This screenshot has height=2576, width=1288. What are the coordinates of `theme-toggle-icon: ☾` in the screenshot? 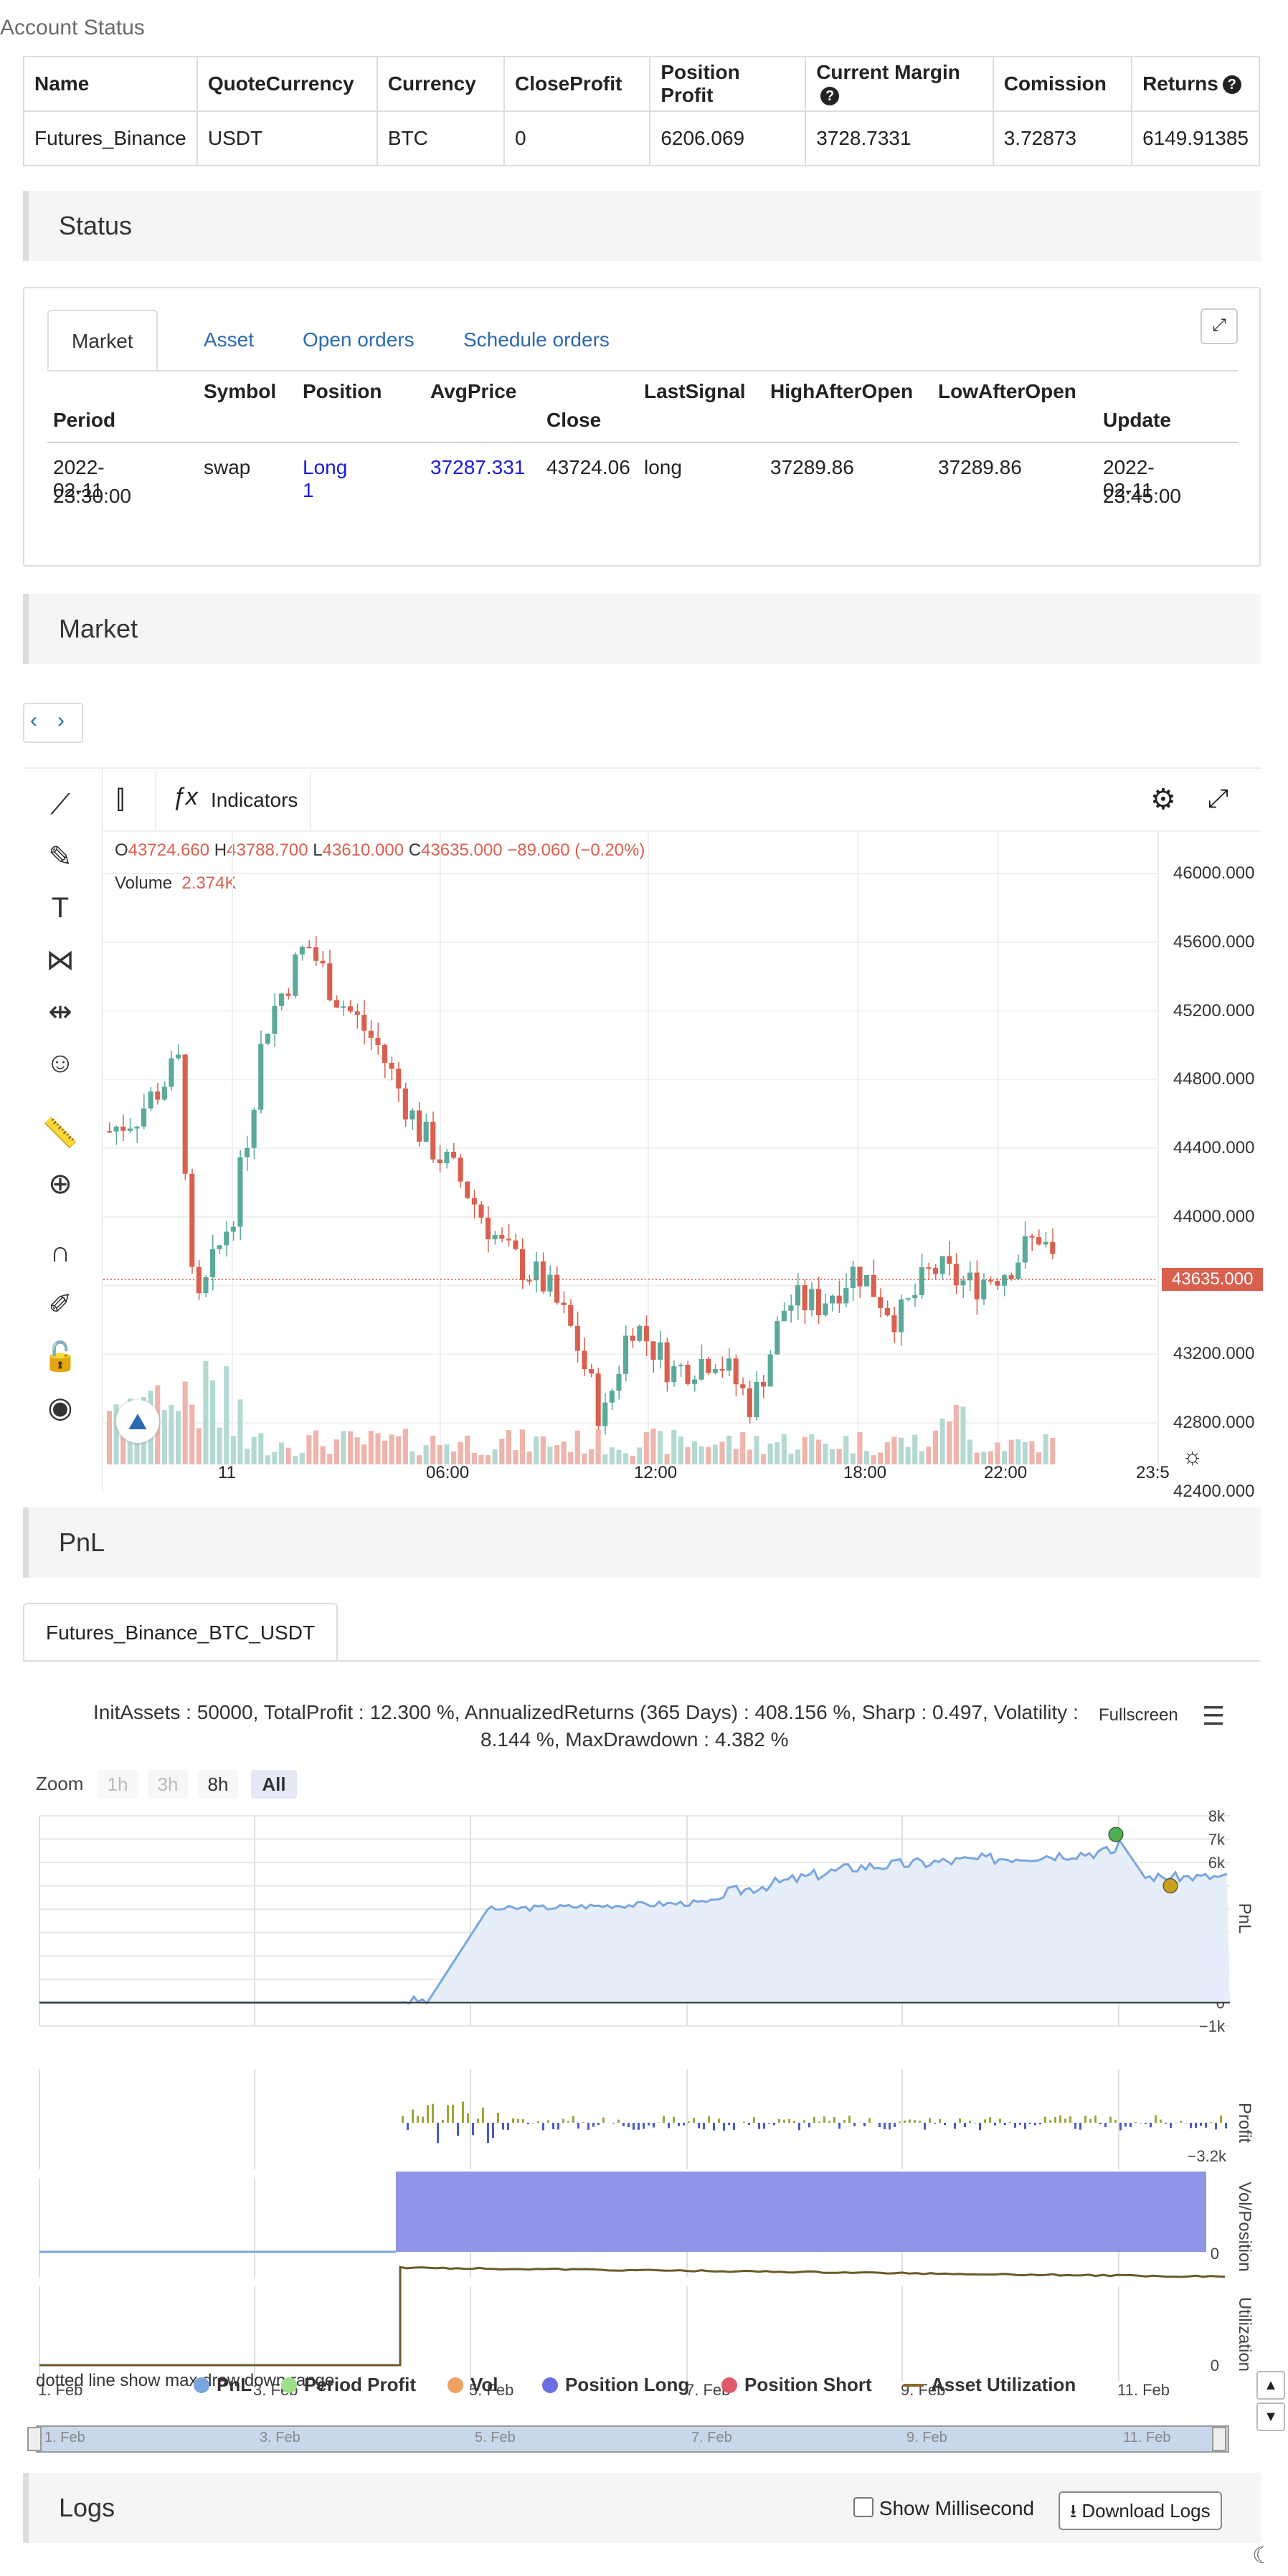 It's located at (1262, 2555).